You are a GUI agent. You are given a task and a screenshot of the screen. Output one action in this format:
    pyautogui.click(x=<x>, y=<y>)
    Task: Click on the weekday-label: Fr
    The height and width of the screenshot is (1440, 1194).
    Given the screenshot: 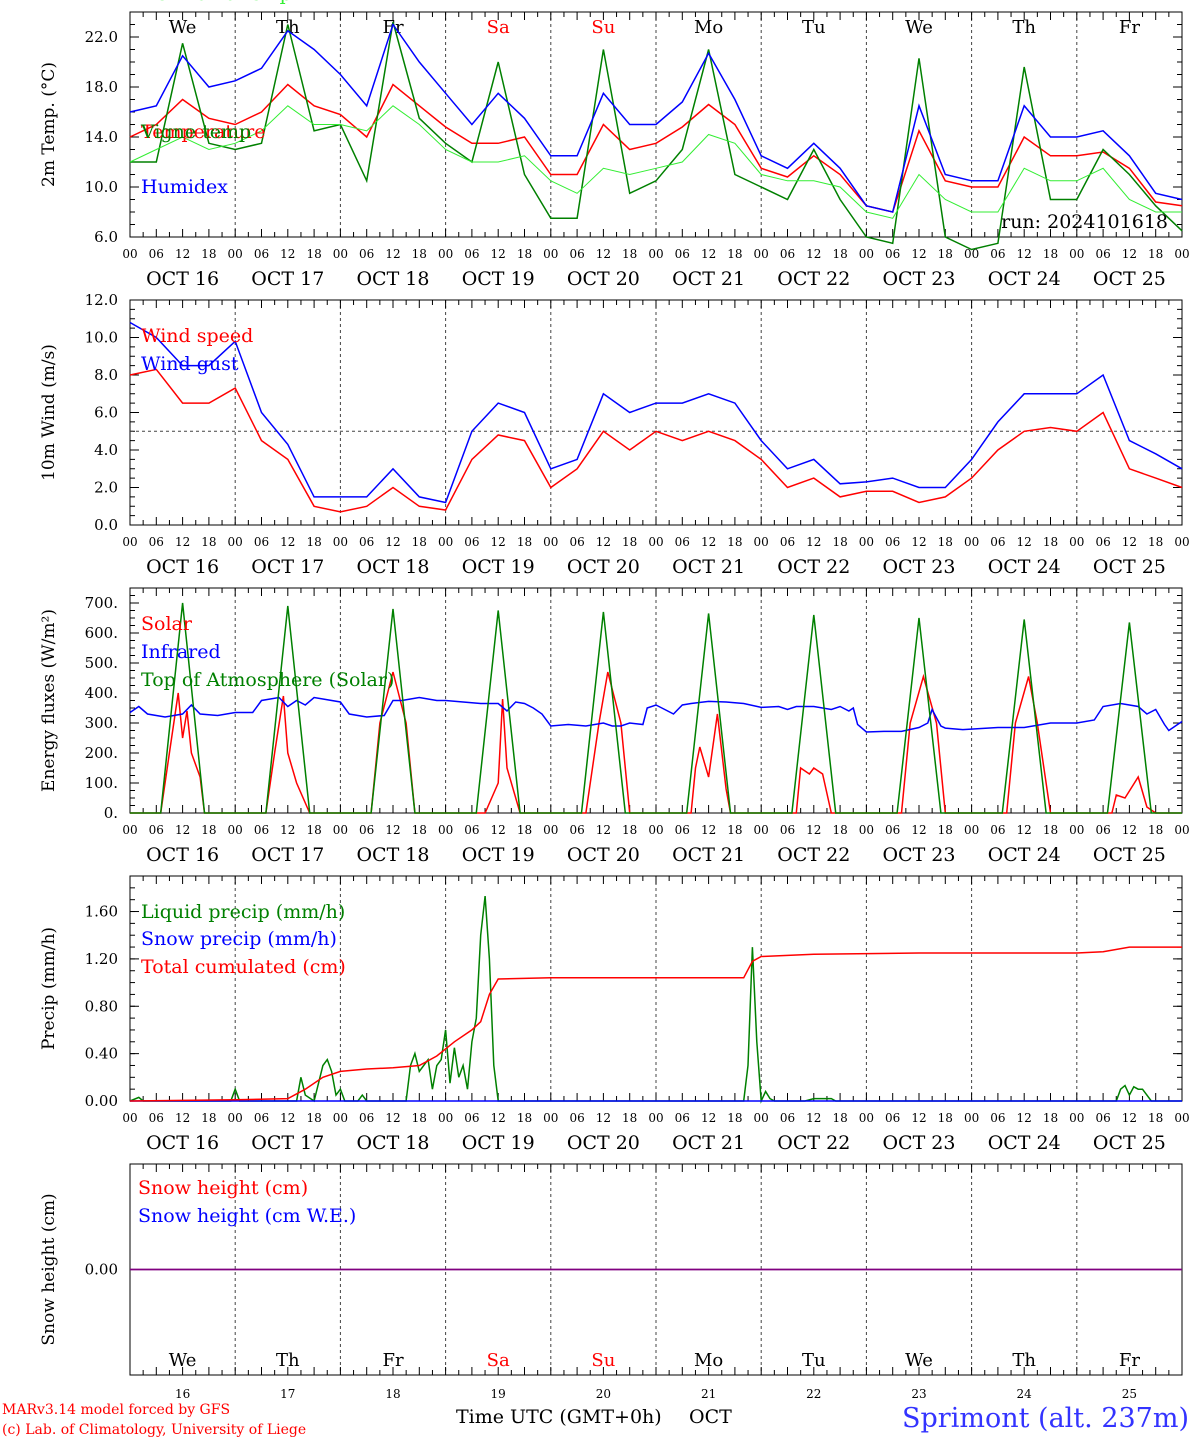 What is the action you would take?
    pyautogui.click(x=1129, y=27)
    